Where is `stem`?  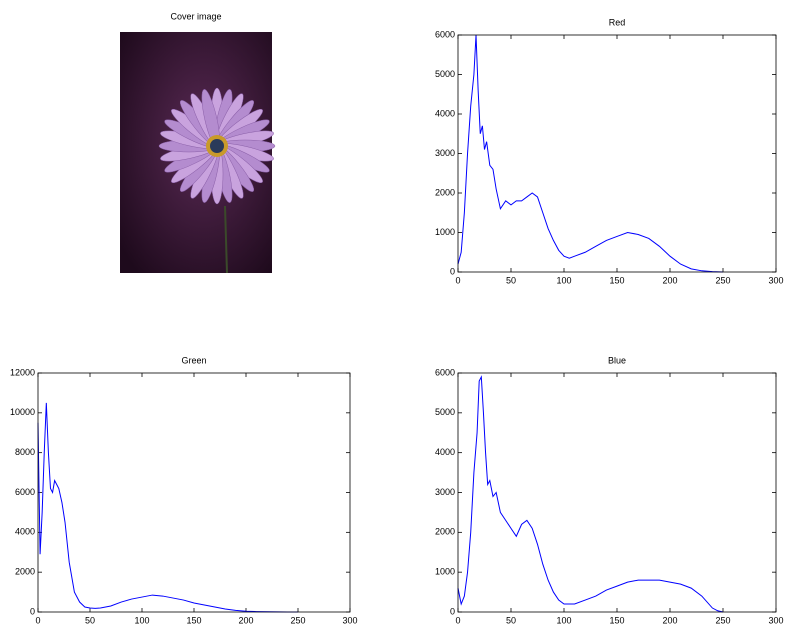
stem is located at coordinates (226, 239).